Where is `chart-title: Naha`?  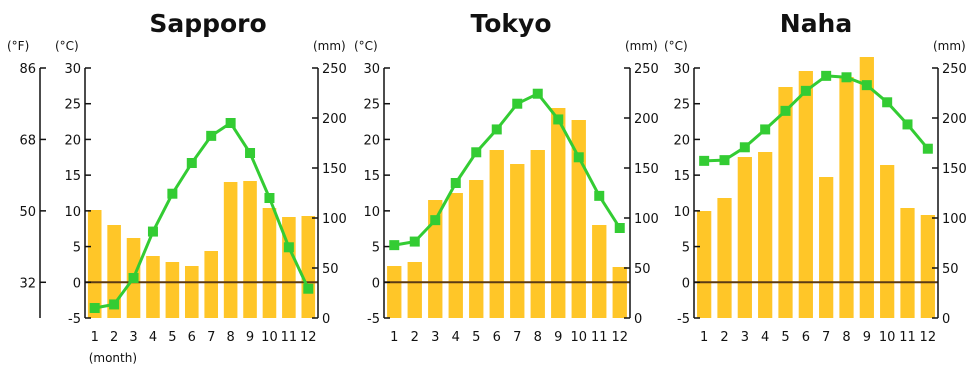 chart-title: Naha is located at coordinates (816, 23).